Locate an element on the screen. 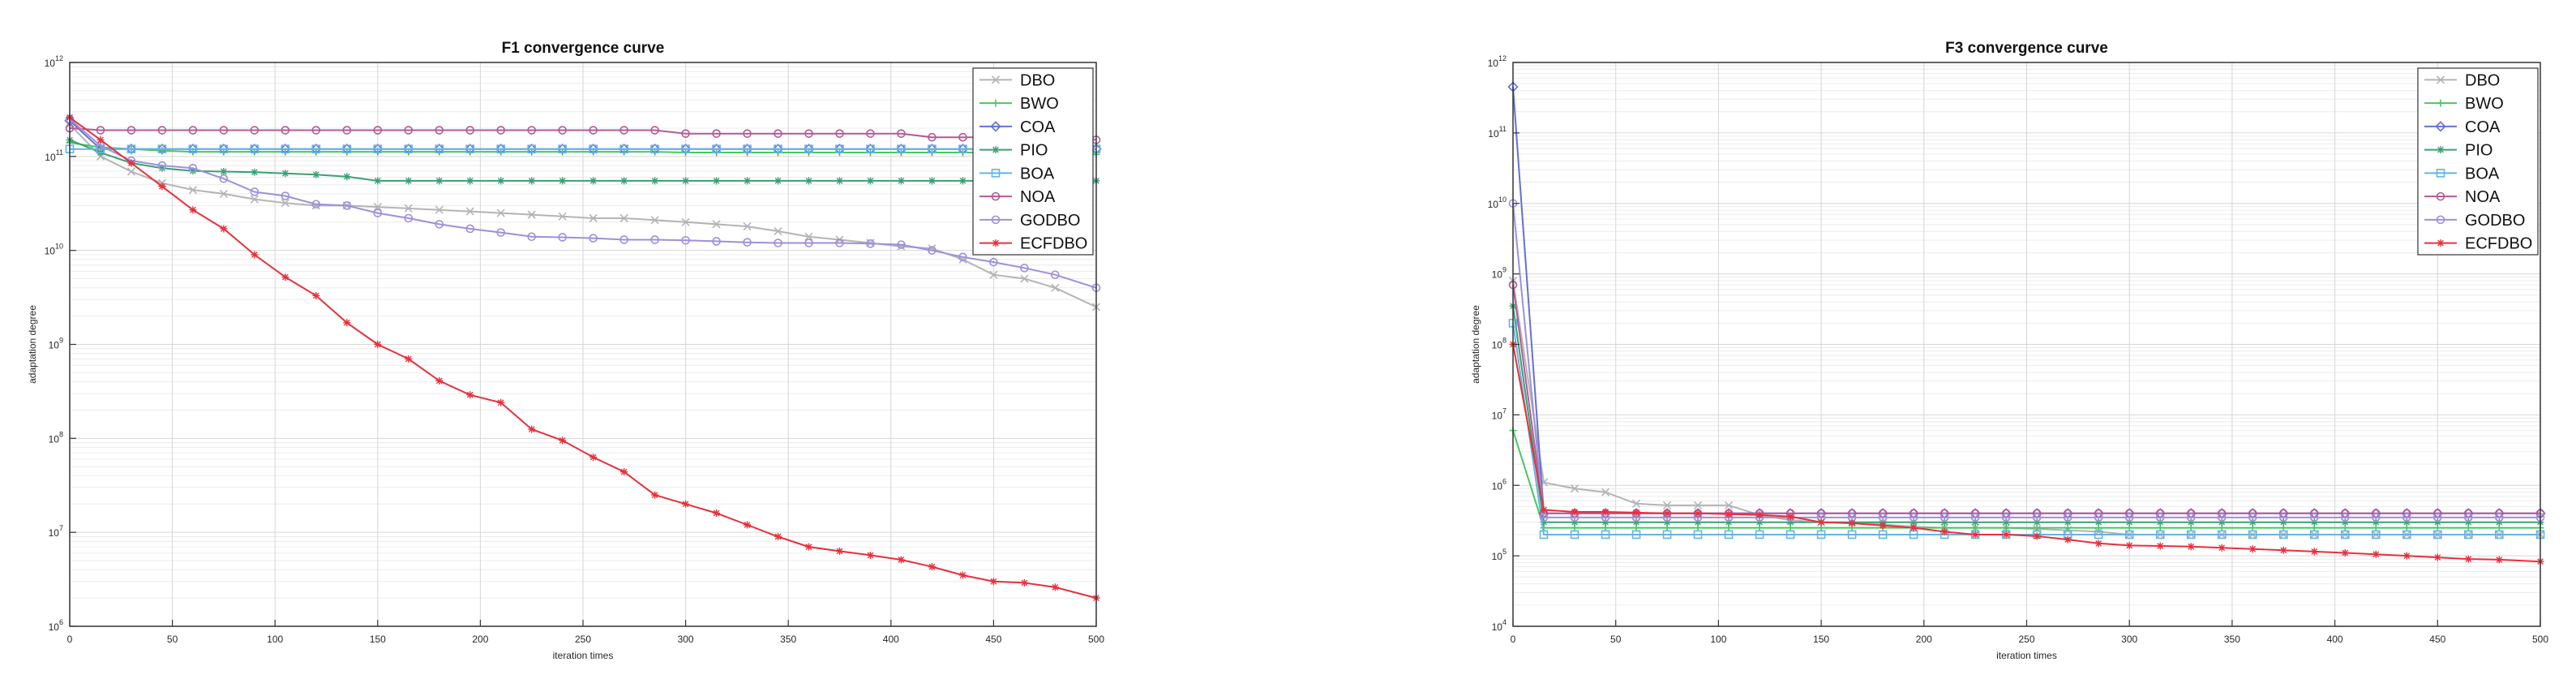 The height and width of the screenshot is (692, 2576). series-line-noa is located at coordinates (583, 134).